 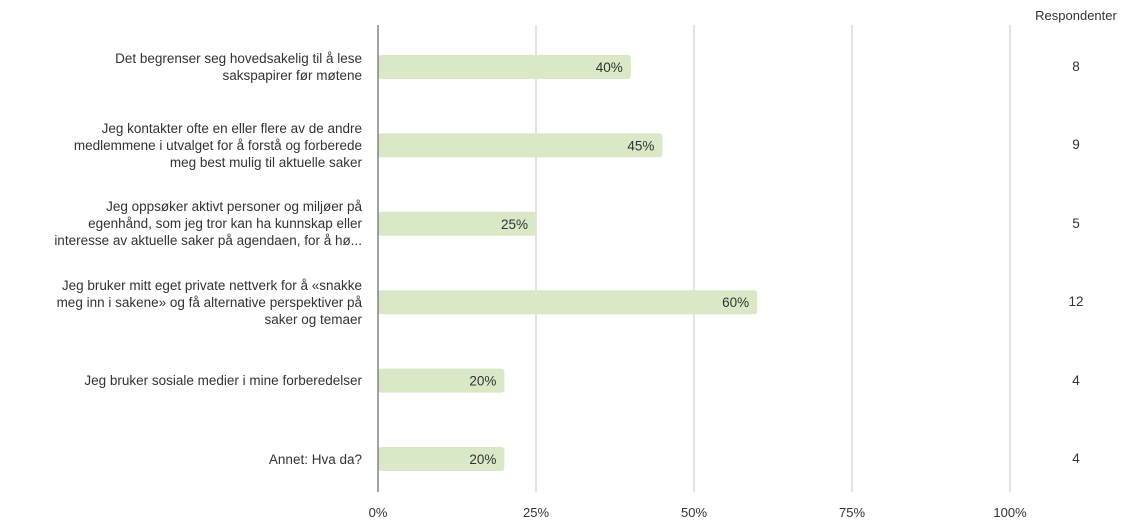 What do you see at coordinates (292, 75) in the screenshot?
I see `category-label-line: sakspapirer før møtene` at bounding box center [292, 75].